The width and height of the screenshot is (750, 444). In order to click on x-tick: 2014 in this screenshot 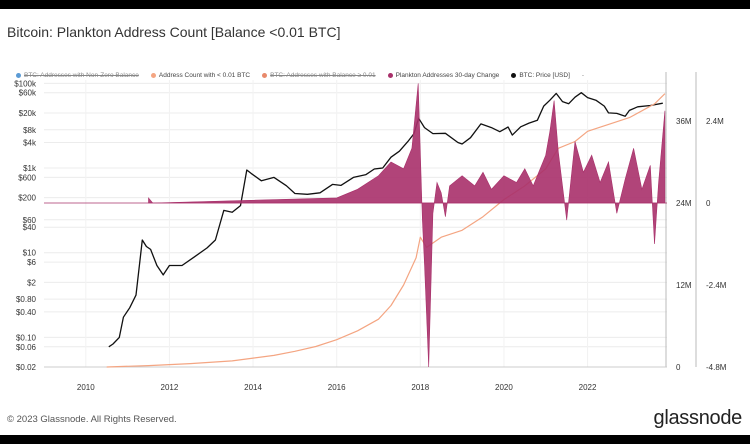, I will do `click(253, 387)`.